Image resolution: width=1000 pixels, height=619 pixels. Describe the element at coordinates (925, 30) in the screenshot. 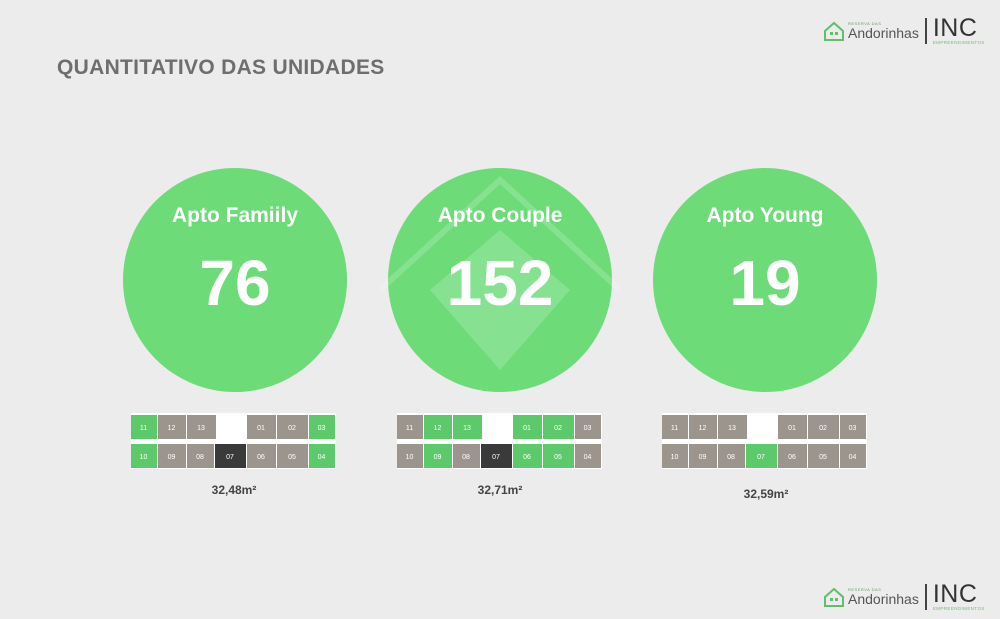

I see `logo-divider` at that location.